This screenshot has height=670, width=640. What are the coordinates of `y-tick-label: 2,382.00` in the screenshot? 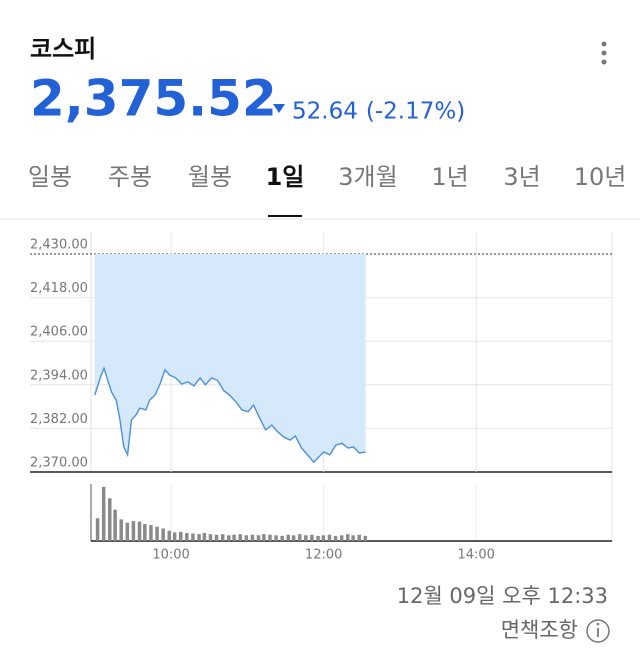 It's located at (59, 419).